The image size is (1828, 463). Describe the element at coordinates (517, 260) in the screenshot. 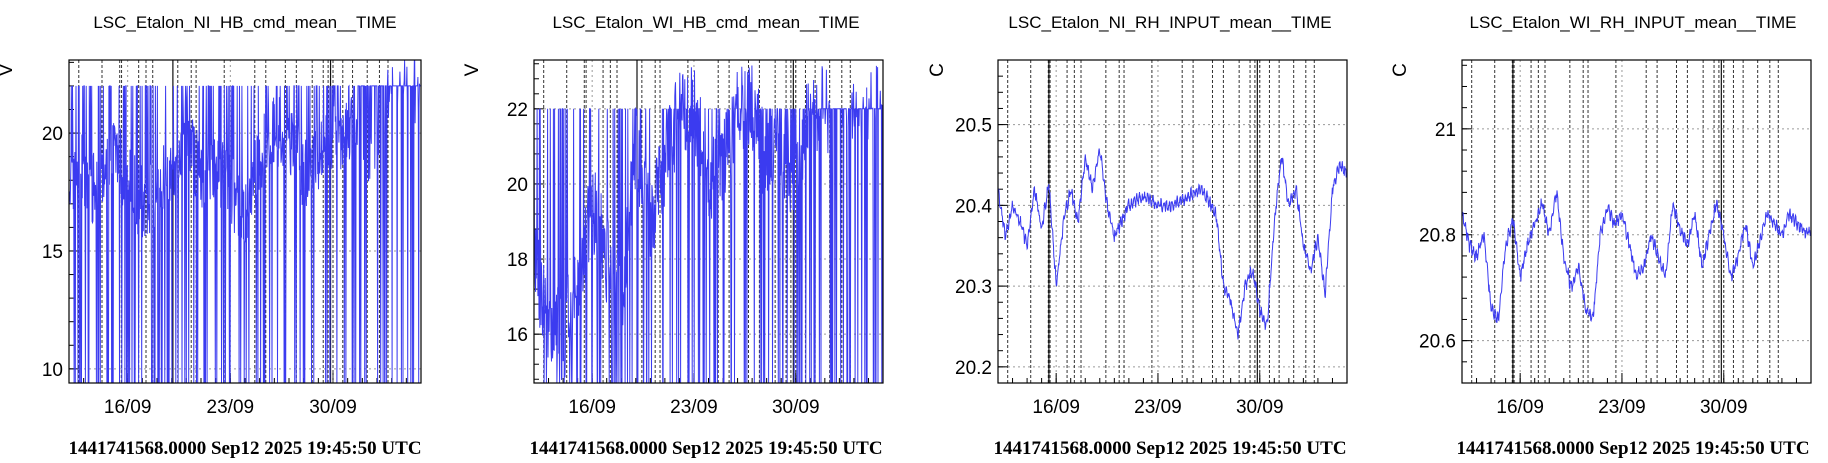

I see `y-tick-label: 18` at that location.